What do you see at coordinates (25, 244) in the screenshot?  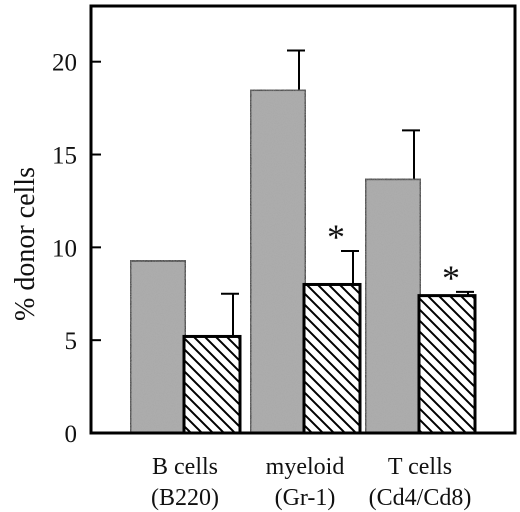 I see `y-axis-label: % donor cells` at bounding box center [25, 244].